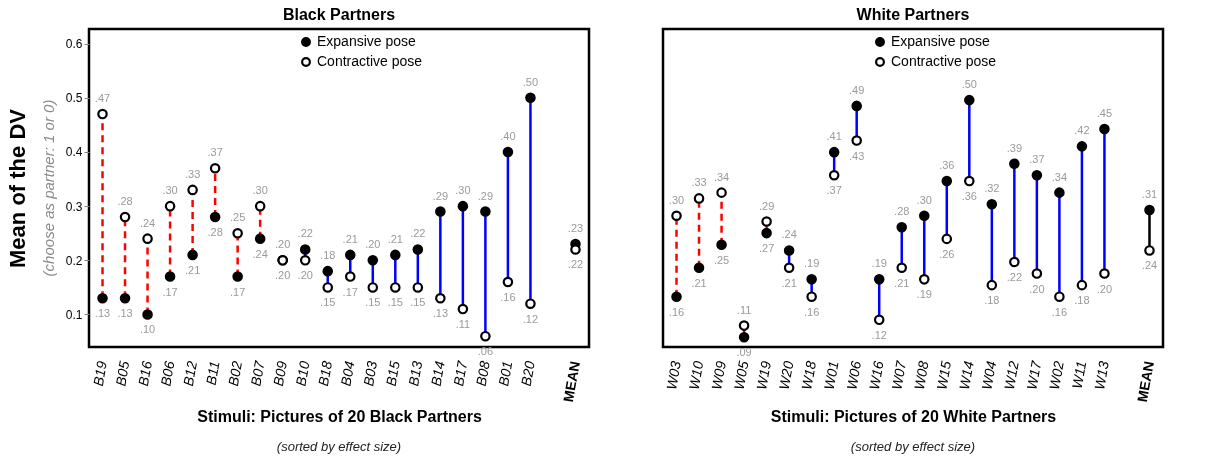  What do you see at coordinates (17, 188) in the screenshot?
I see `y-axis-title: Mean of the DV` at bounding box center [17, 188].